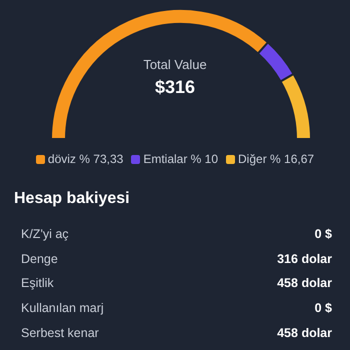  I want to click on text: K/Z'yi aç, so click(45, 234).